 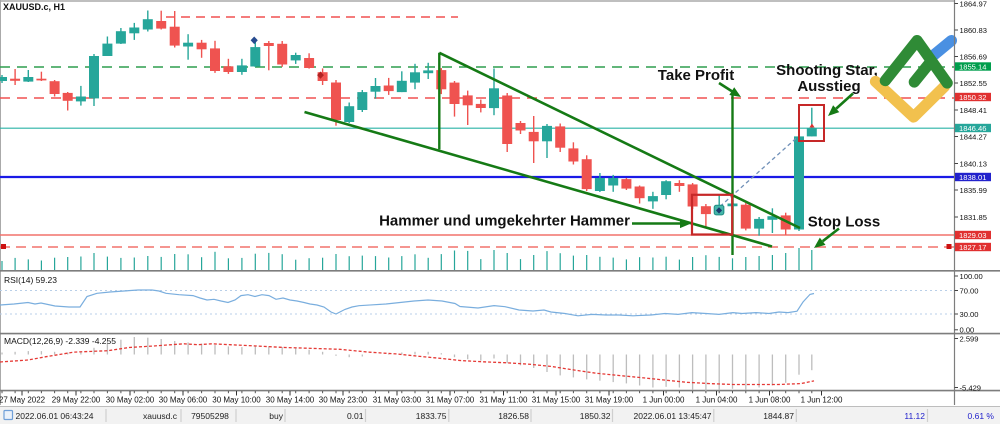 I want to click on svg-text: 31 May 03:00, so click(x=397, y=400).